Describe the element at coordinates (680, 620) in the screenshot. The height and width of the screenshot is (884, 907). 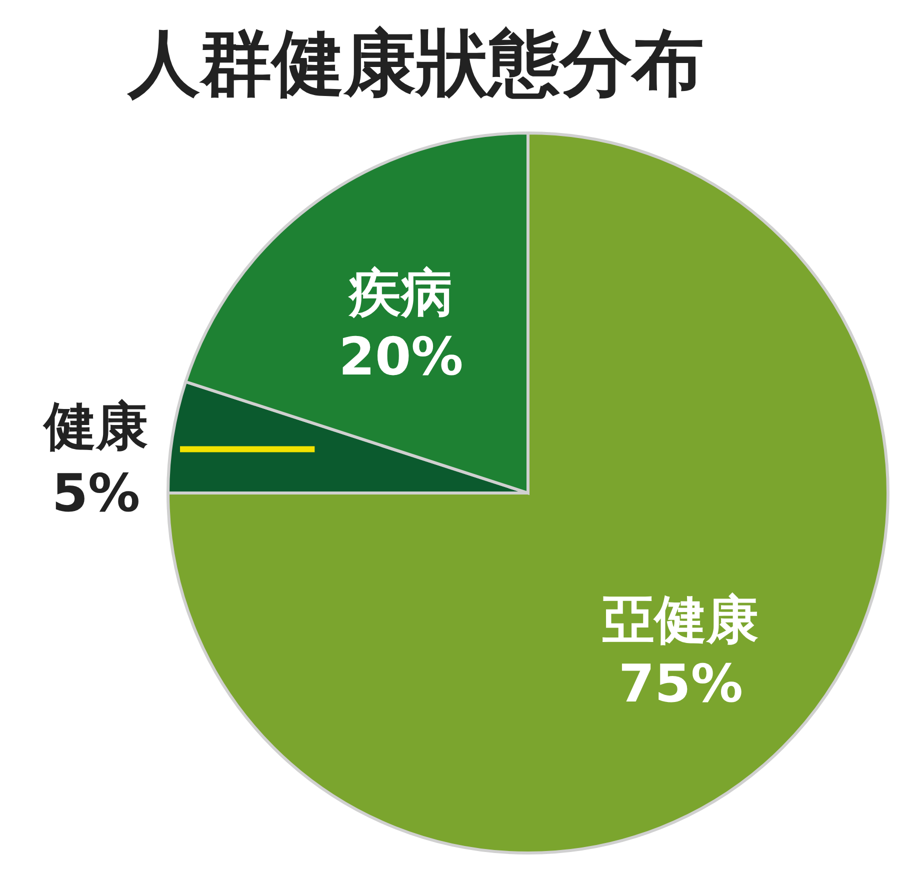
I see `slice-label: 亞健康` at that location.